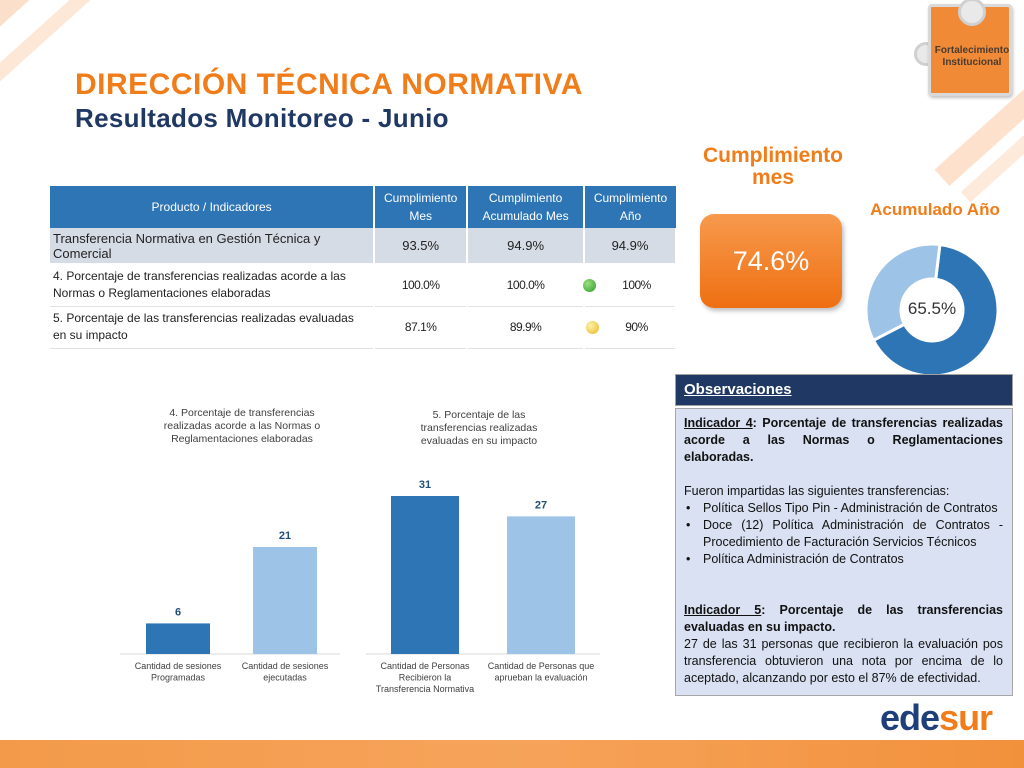  Describe the element at coordinates (178, 612) in the screenshot. I see `bar-value-label: 6` at that location.